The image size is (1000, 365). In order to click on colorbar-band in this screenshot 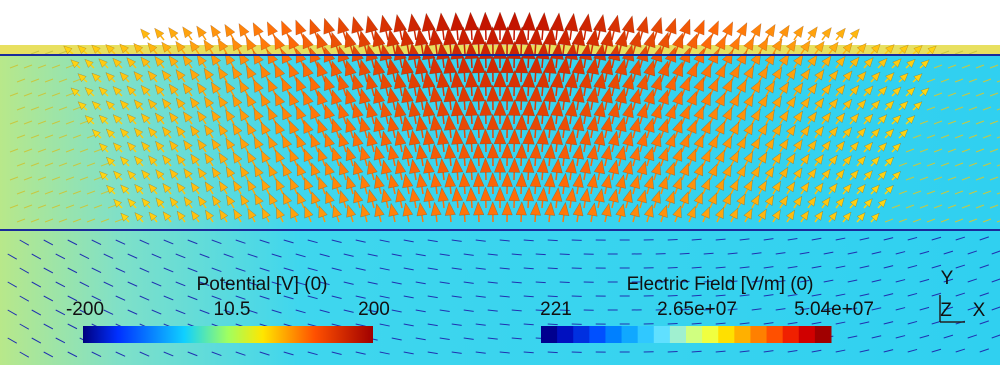, I will do `click(759, 334)`.